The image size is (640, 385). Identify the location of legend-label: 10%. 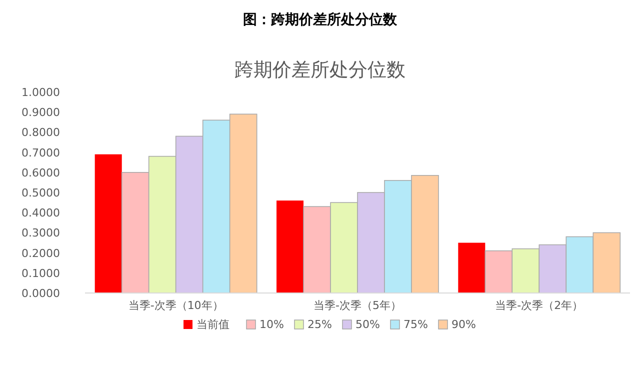
(272, 324).